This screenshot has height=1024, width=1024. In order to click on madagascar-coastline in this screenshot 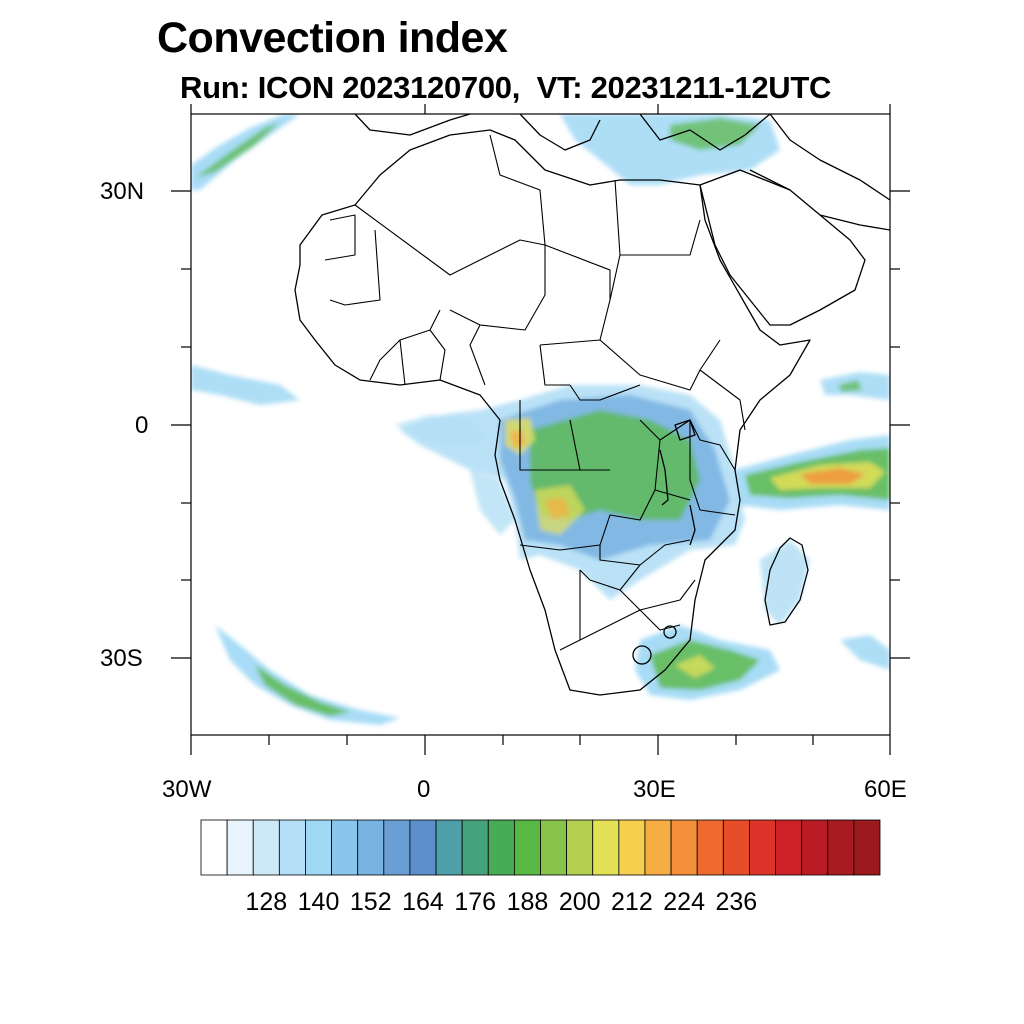, I will do `click(786, 581)`.